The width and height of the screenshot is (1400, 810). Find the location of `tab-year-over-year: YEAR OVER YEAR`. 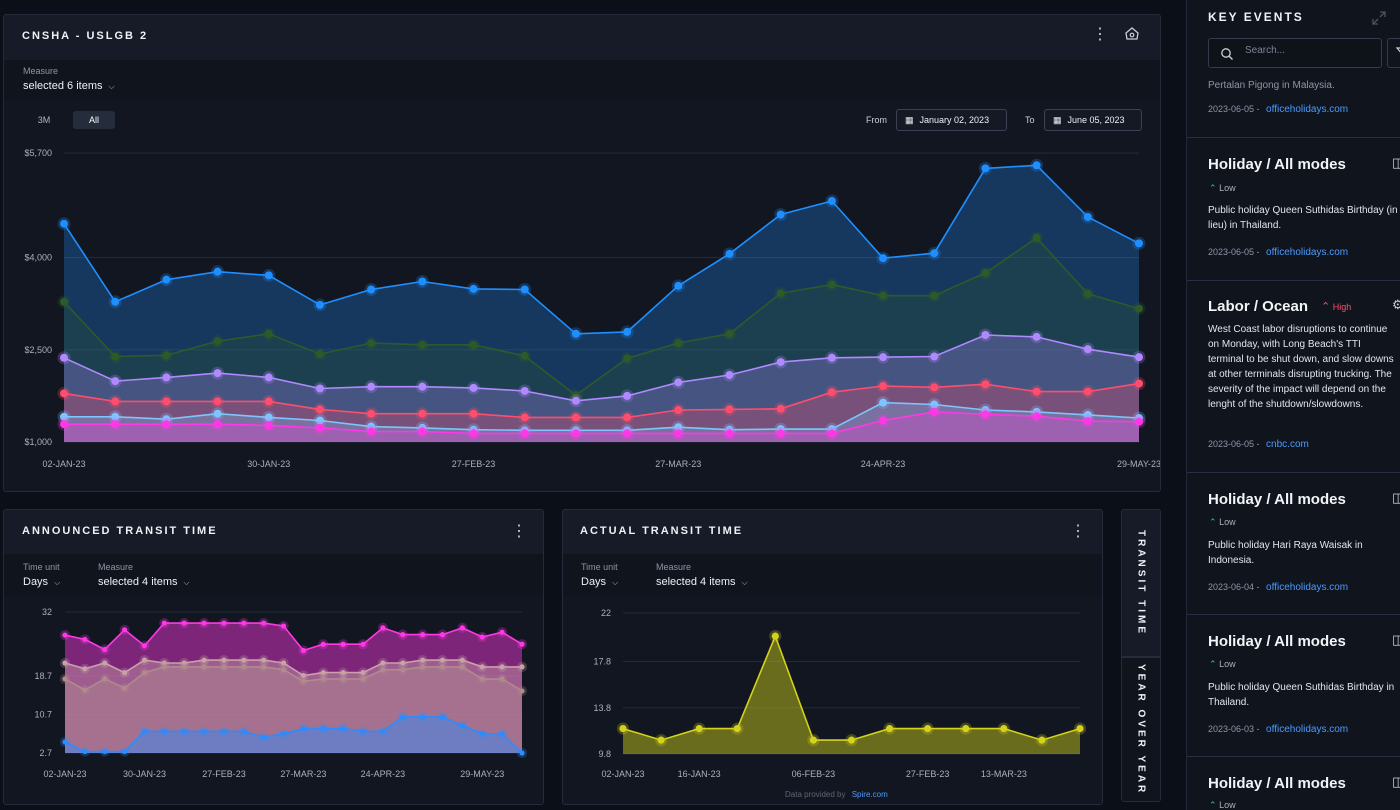

tab-year-over-year: YEAR OVER YEAR is located at coordinates (1141, 729).